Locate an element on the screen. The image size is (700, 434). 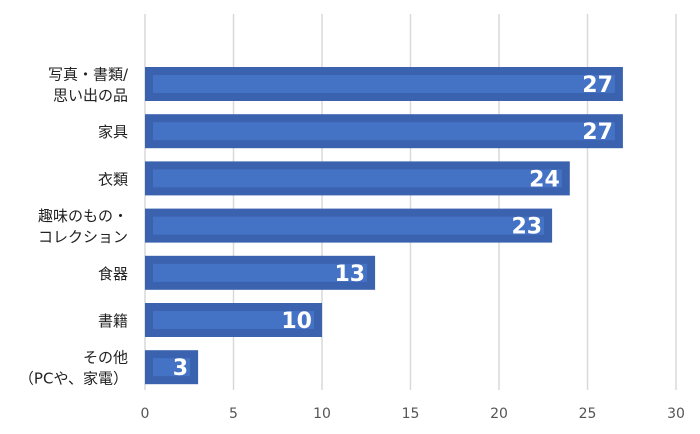
data-label: 10 is located at coordinates (296, 321).